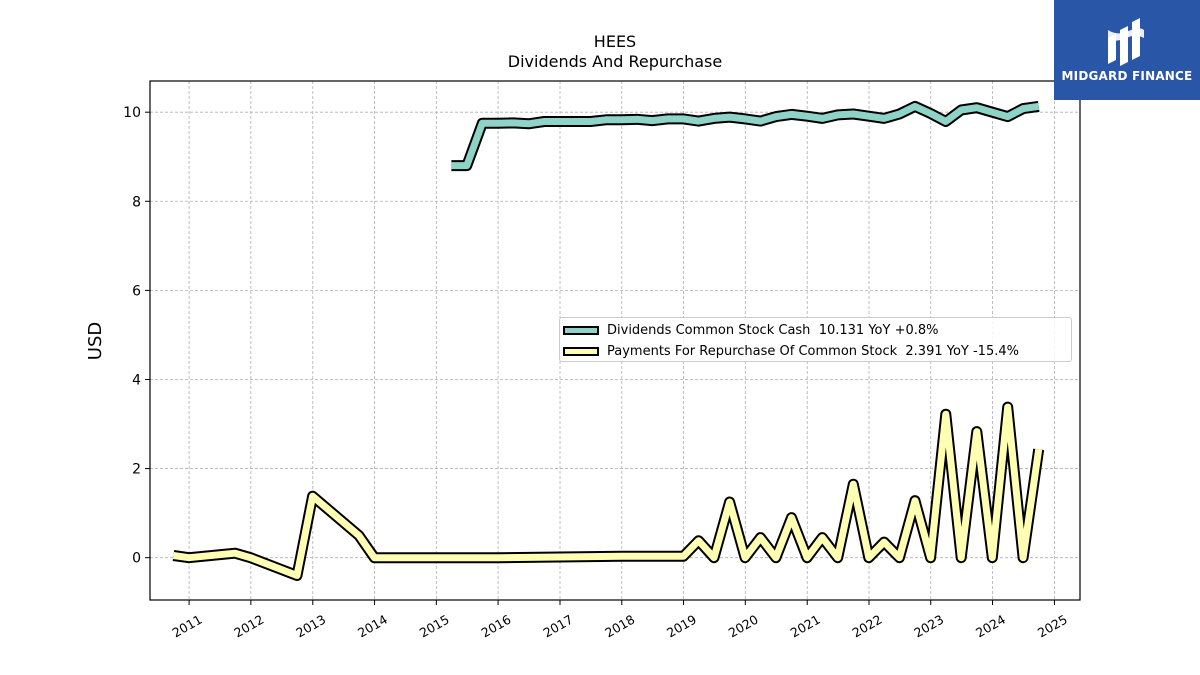 This screenshot has height=675, width=1200. What do you see at coordinates (434, 626) in the screenshot?
I see `x-tick-label: 2015` at bounding box center [434, 626].